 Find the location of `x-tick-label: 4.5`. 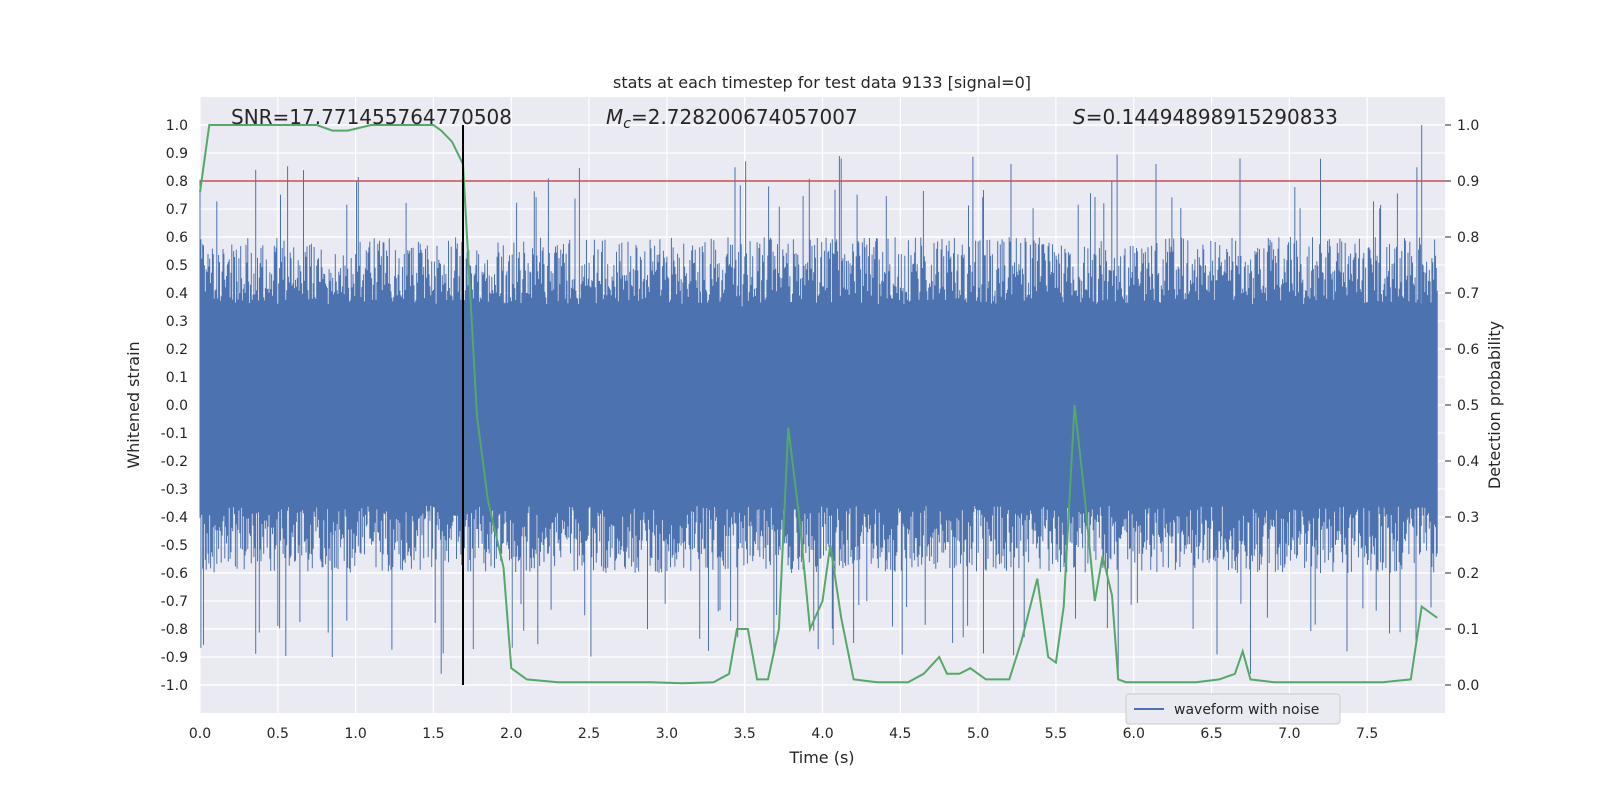

x-tick-label: 4.5 is located at coordinates (900, 734).